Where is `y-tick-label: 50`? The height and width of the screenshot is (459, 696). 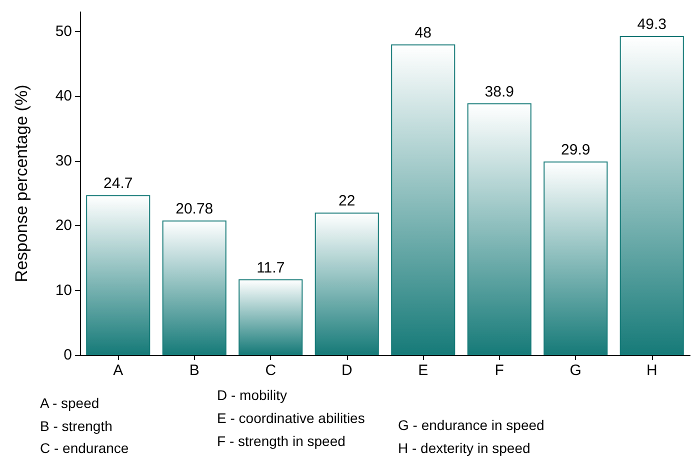 y-tick-label: 50 is located at coordinates (63, 31).